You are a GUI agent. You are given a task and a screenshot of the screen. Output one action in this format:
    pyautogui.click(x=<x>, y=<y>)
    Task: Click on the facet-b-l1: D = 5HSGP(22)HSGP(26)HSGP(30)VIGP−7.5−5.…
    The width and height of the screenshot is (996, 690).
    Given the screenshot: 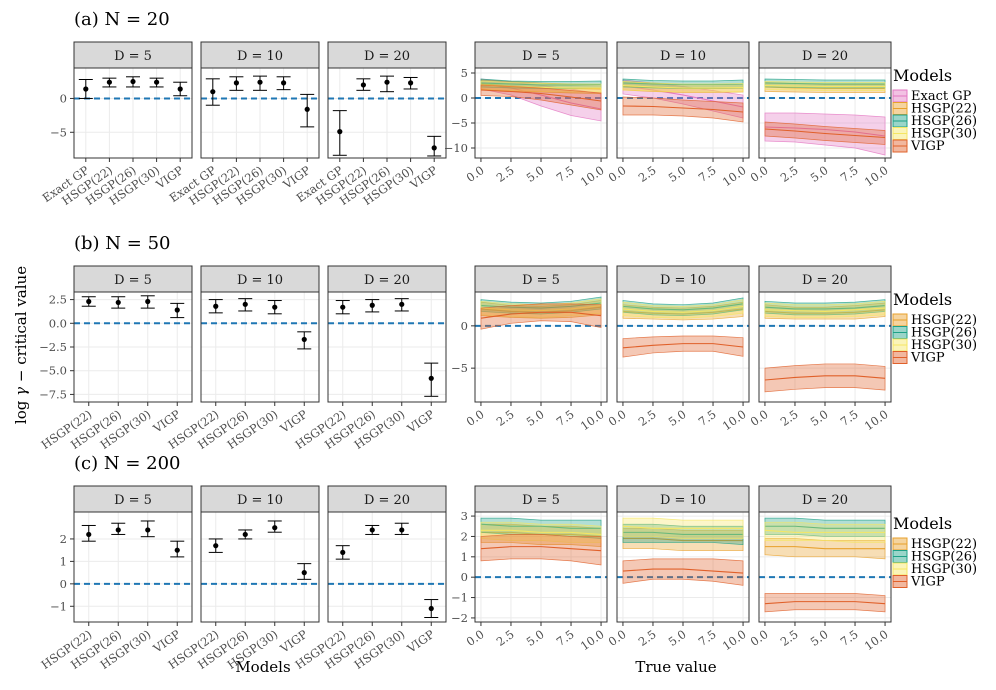 What is the action you would take?
    pyautogui.click(x=116, y=358)
    